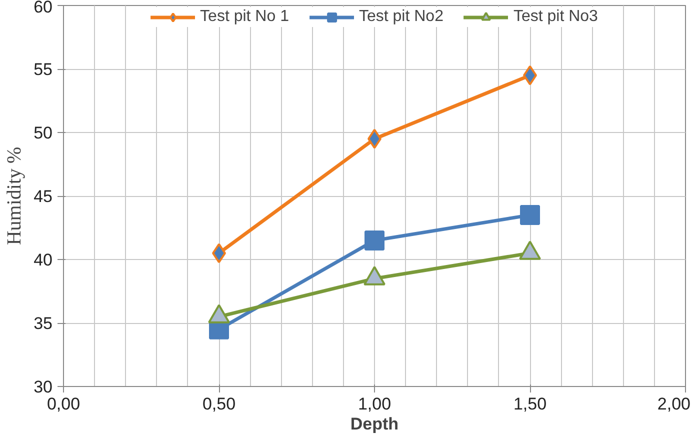 The width and height of the screenshot is (694, 440). Describe the element at coordinates (219, 404) in the screenshot. I see `x-tick-label: 0,50` at that location.